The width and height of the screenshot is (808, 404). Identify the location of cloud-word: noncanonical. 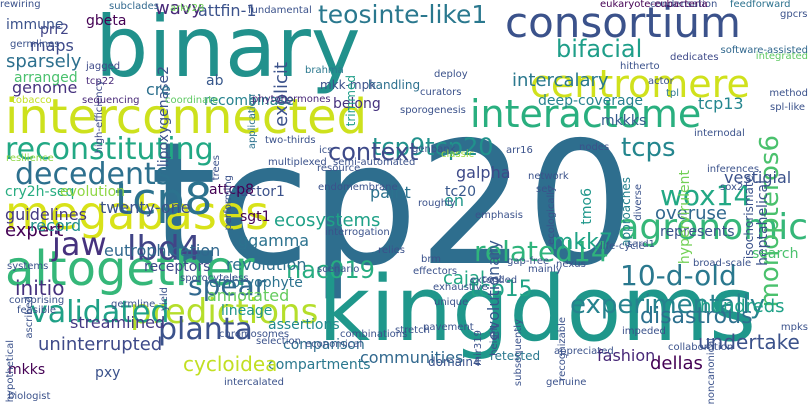
(711, 370).